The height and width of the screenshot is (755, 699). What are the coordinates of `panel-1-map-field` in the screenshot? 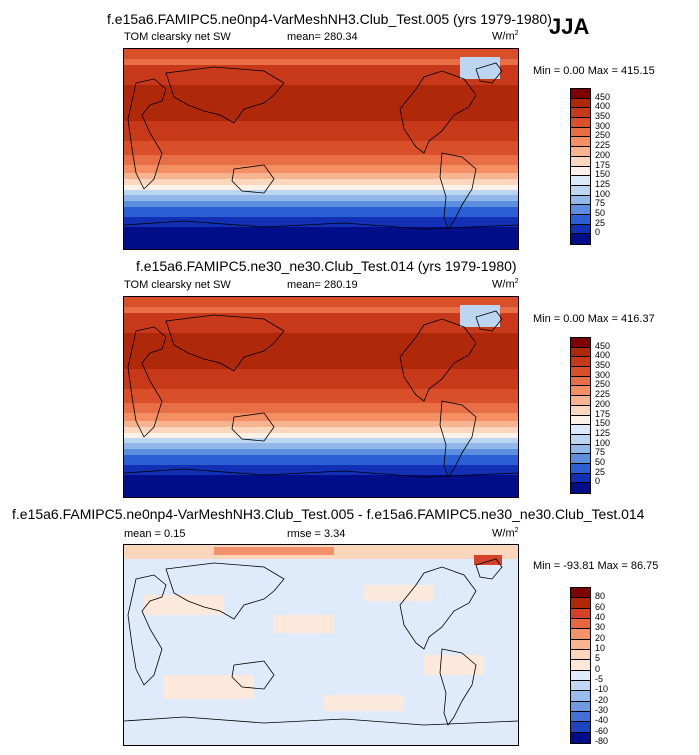 It's located at (321, 149).